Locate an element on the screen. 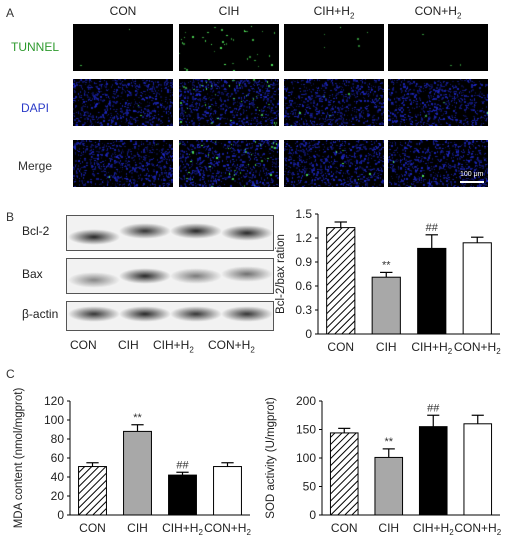 This screenshot has width=505, height=550. western-blot-bax is located at coordinates (170, 276).